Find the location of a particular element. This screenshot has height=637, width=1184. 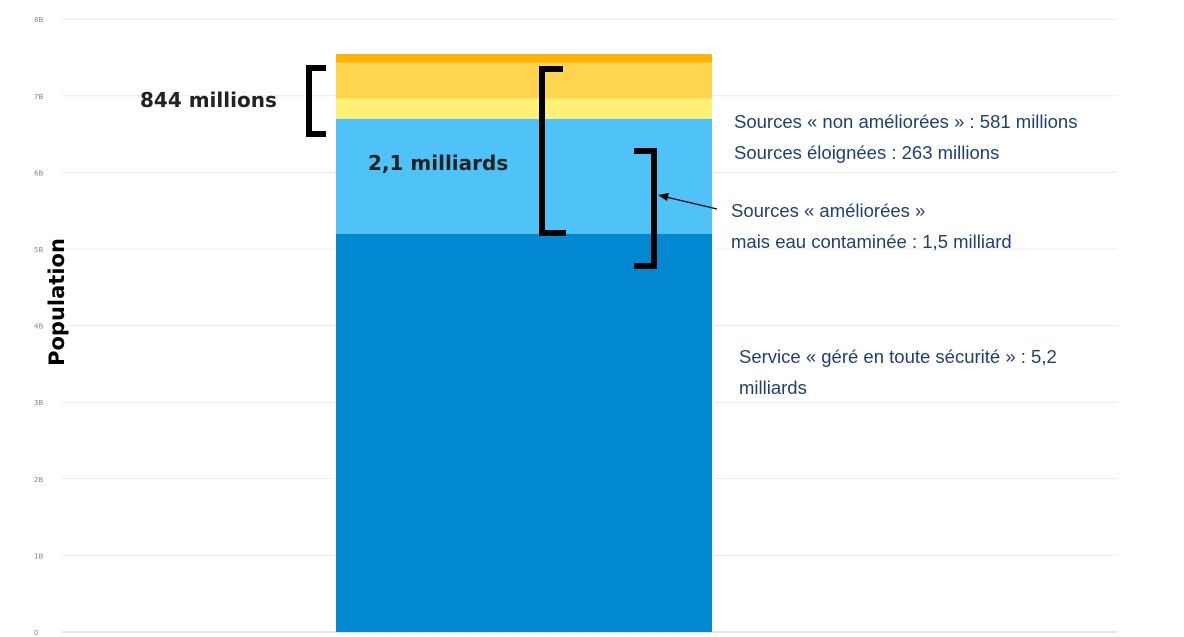

y-tick-label: 0 is located at coordinates (36, 633).